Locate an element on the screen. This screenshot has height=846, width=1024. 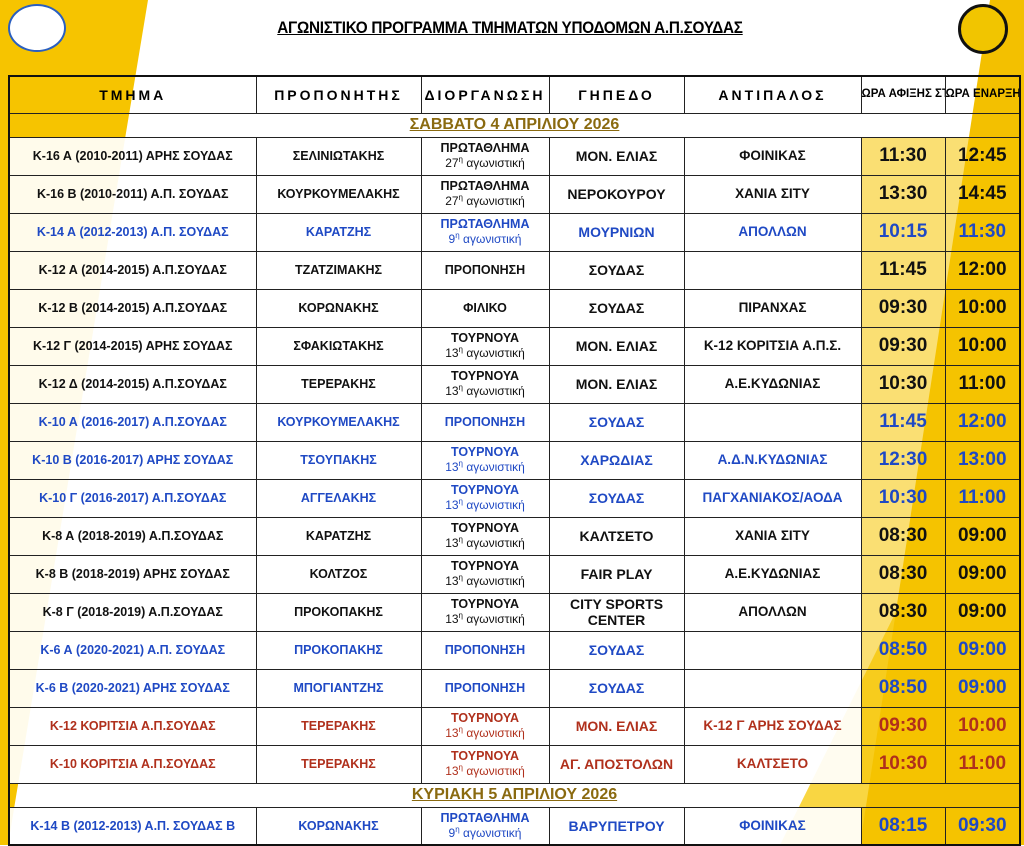
round-label: 27η αγωνιστική is located at coordinates (485, 163).